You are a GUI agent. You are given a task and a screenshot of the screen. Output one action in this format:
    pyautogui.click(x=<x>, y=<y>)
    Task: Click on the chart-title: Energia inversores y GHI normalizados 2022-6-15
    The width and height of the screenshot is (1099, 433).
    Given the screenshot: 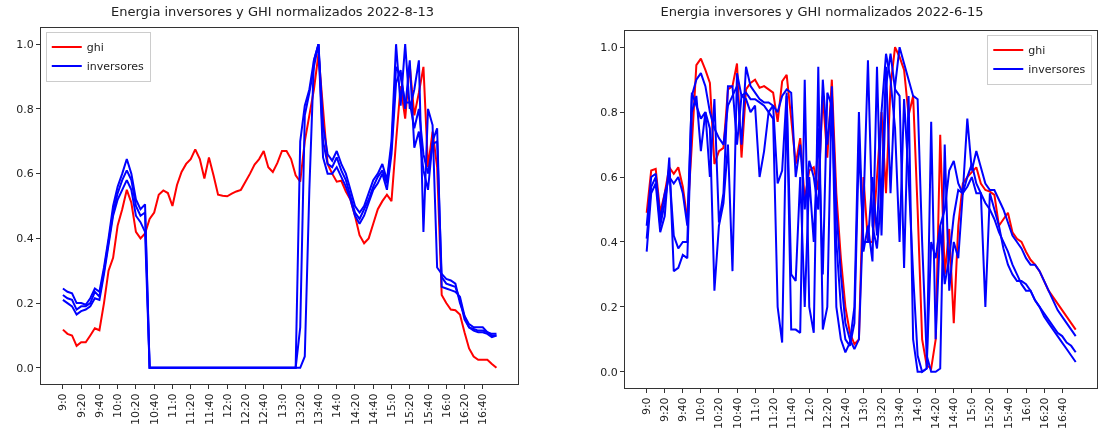 What is the action you would take?
    pyautogui.click(x=822, y=11)
    